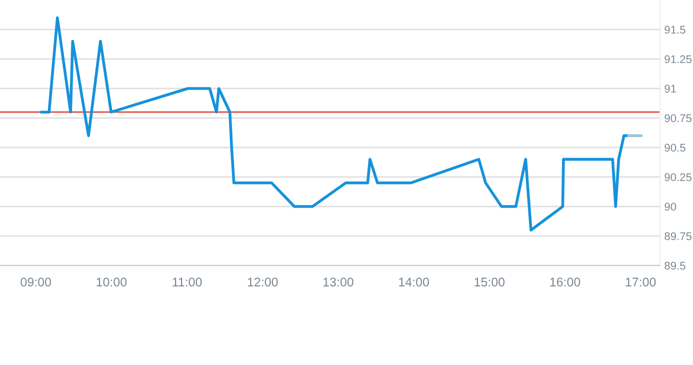 The height and width of the screenshot is (365, 693). I want to click on x-tick-label: 17:00, so click(641, 282).